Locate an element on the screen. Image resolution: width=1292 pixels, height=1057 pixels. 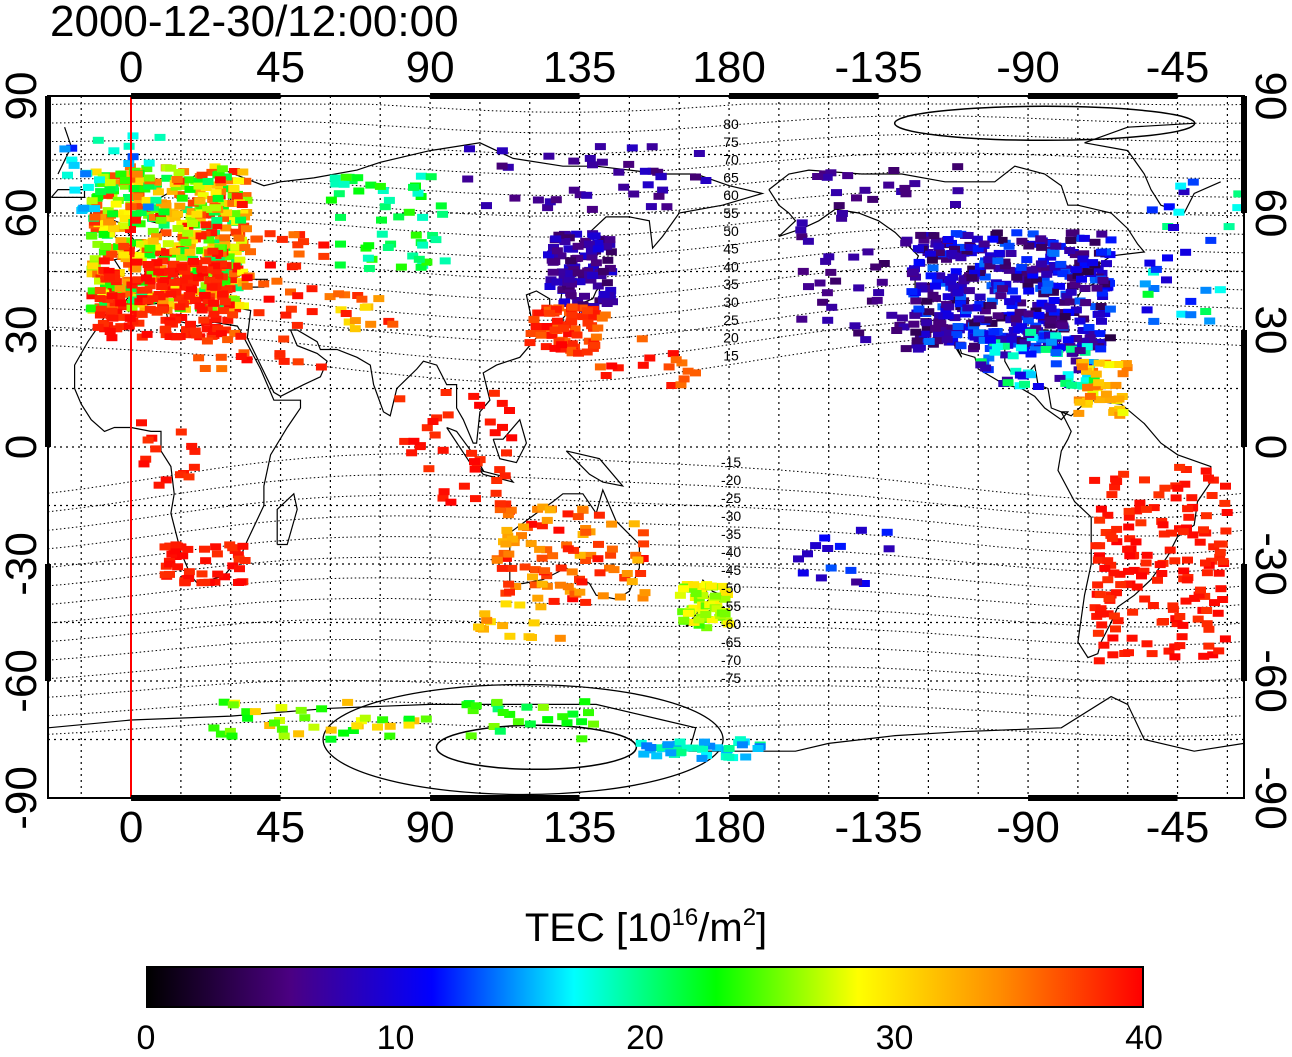
y-tick-label: 30 is located at coordinates (23, 330).